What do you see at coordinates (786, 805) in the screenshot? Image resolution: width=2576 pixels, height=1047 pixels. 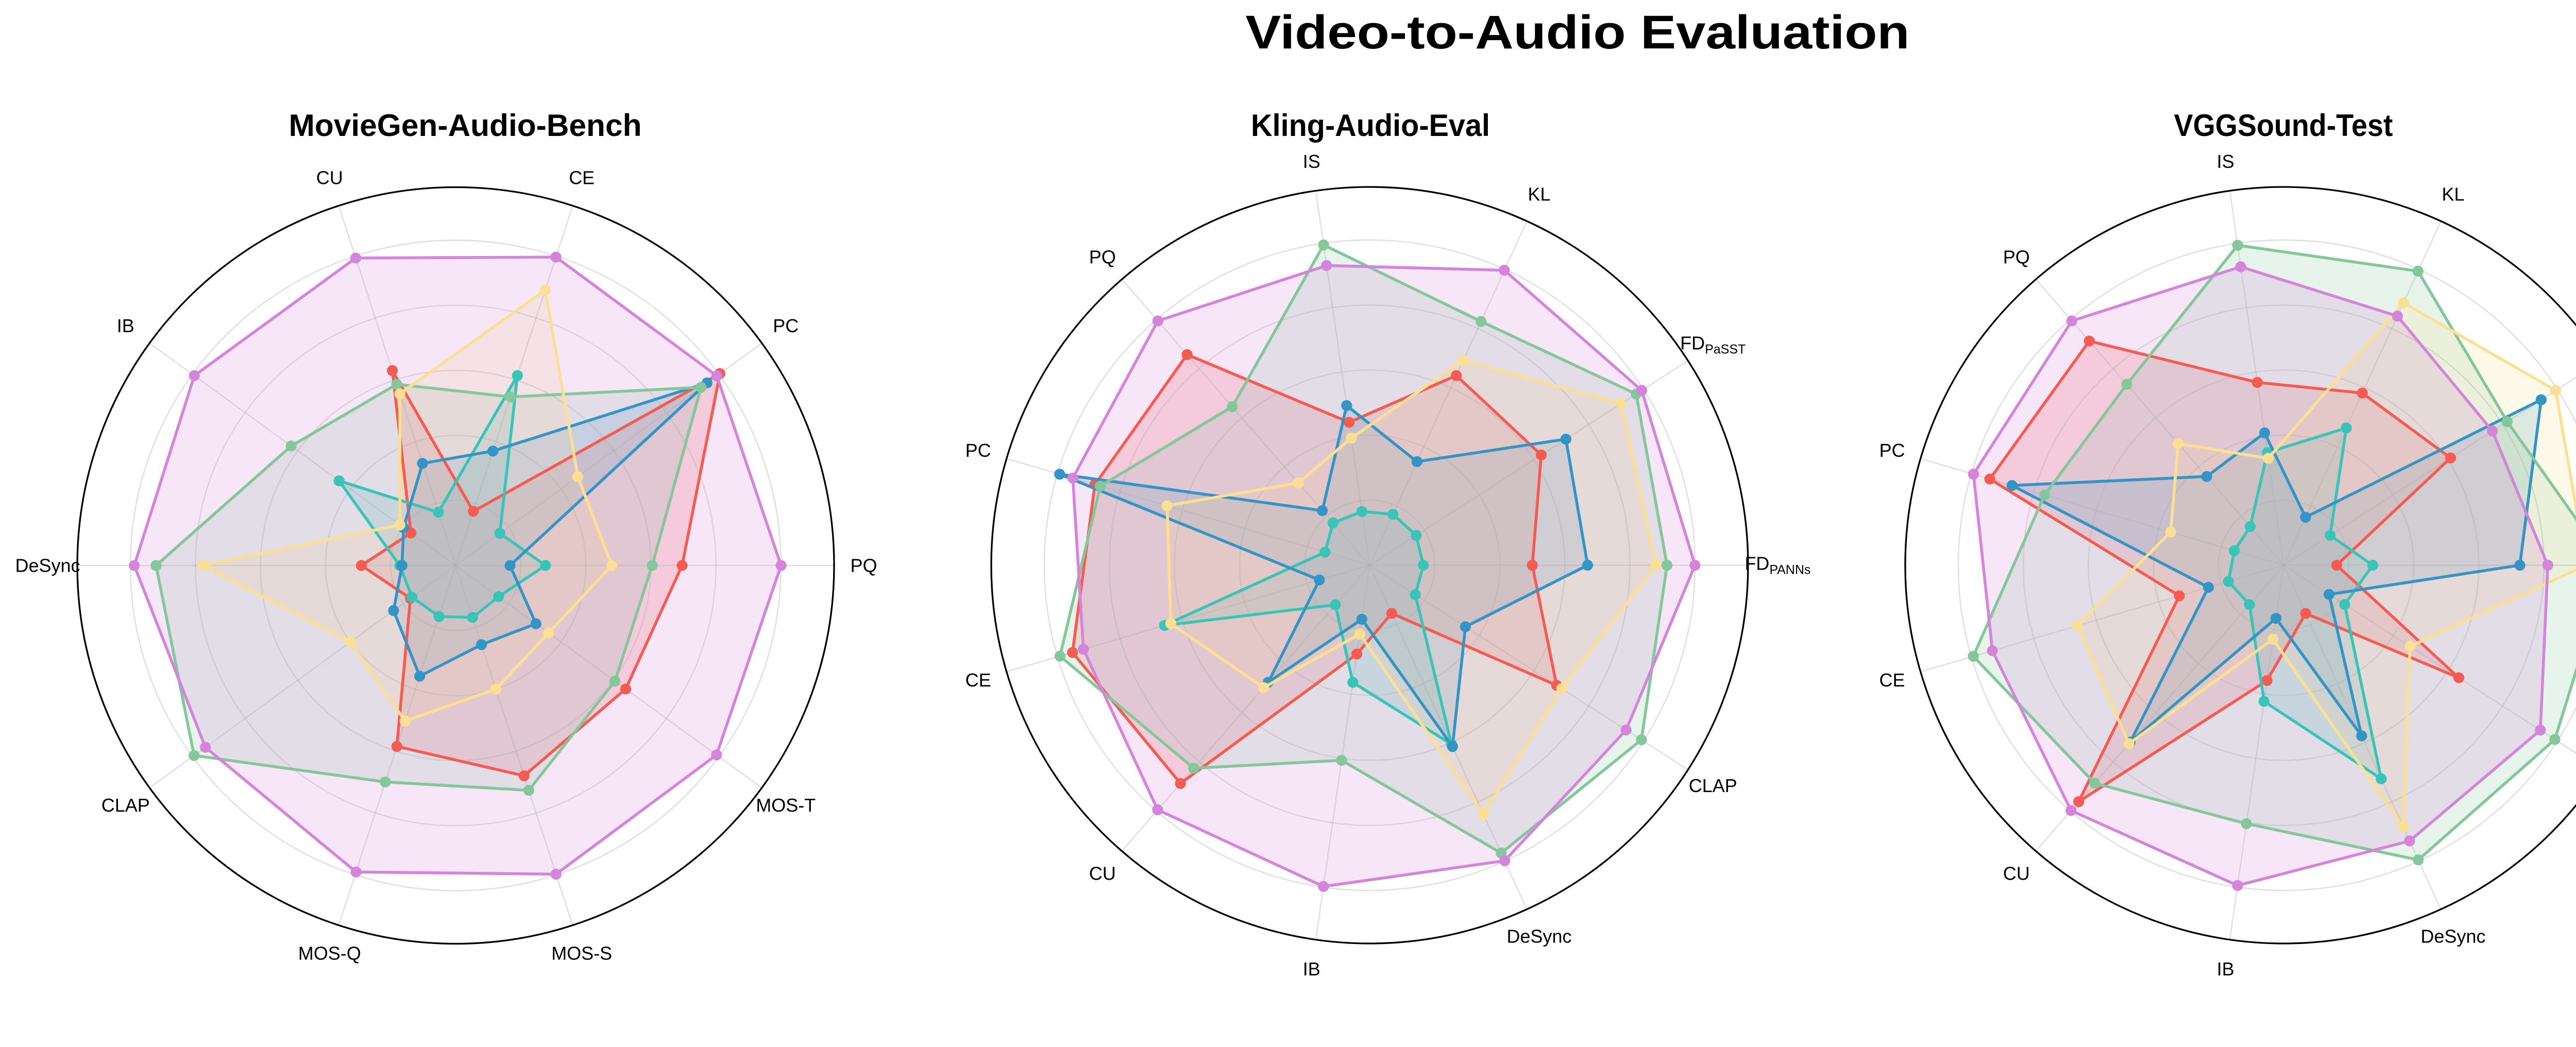 I see `svg-text: MOS-T` at bounding box center [786, 805].